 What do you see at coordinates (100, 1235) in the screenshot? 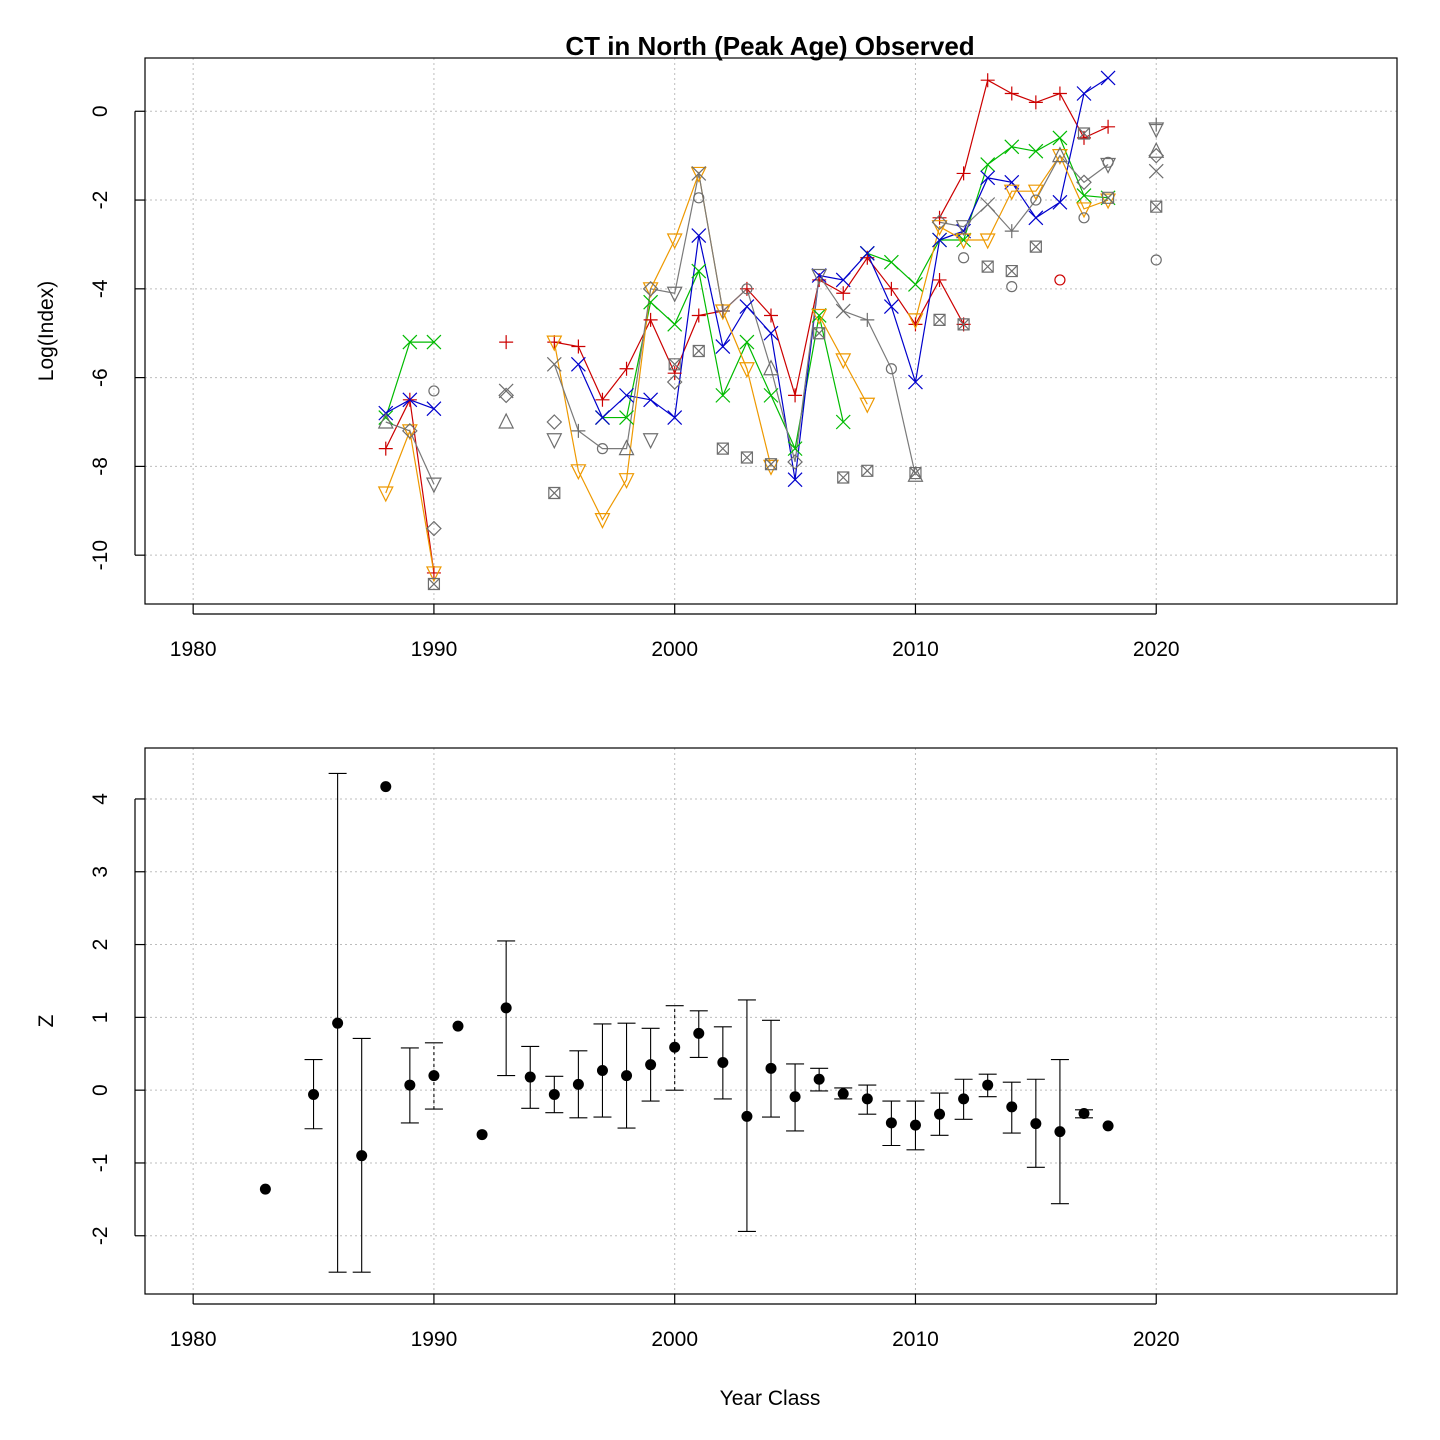
I see `bottom-y-tick-label: -2` at bounding box center [100, 1235].